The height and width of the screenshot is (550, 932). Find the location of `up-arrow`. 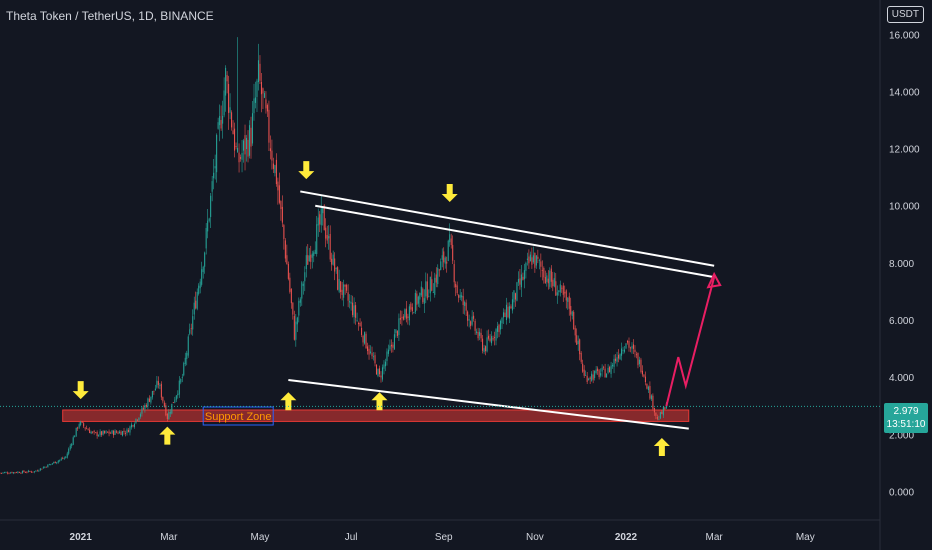

up-arrow is located at coordinates (288, 401).